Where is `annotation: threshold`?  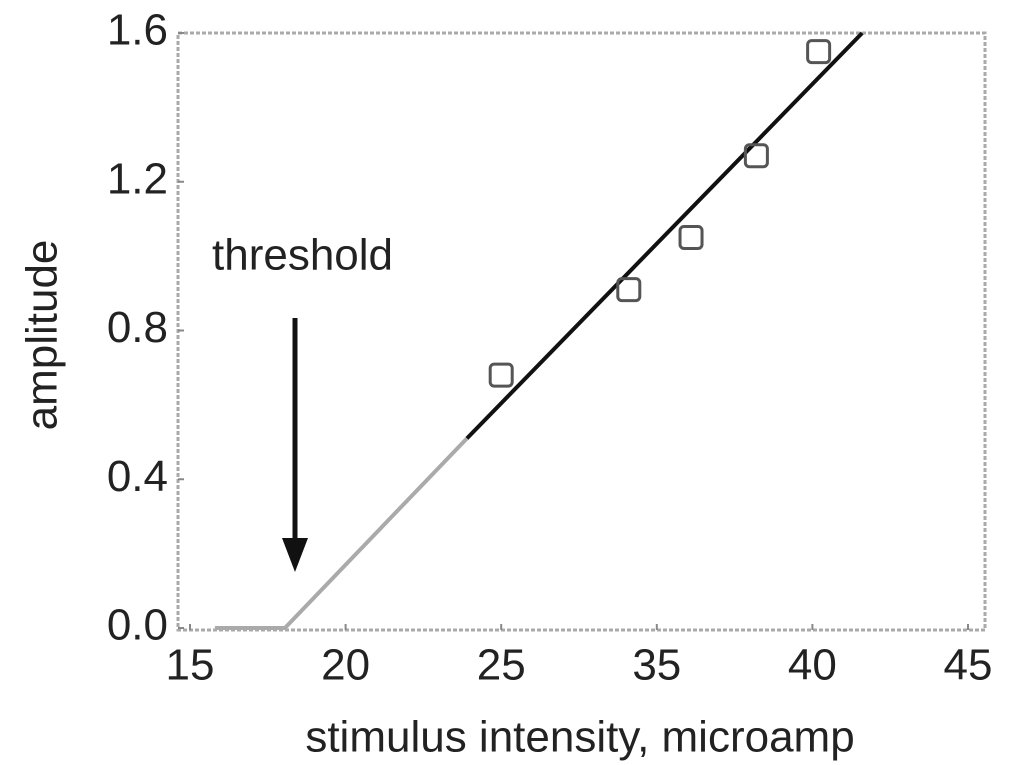
annotation: threshold is located at coordinates (302, 255).